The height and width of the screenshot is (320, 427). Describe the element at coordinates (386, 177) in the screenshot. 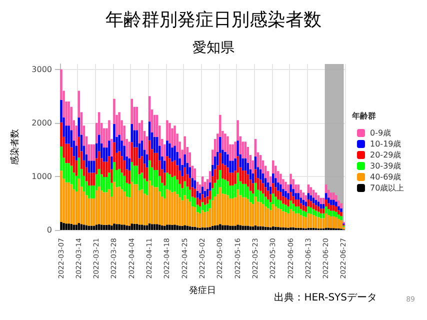

I see `legend-label: 40-69歳` at that location.